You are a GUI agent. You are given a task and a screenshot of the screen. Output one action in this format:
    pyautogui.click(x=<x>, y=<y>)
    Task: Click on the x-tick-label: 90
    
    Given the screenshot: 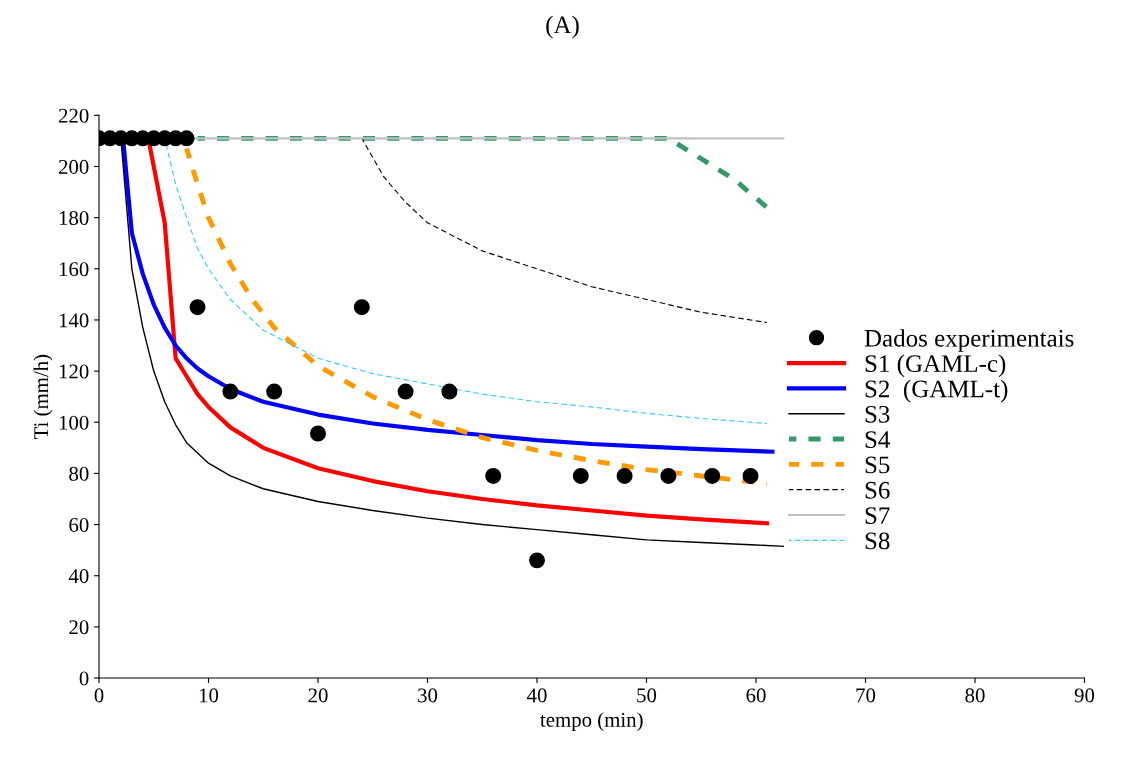 What is the action you would take?
    pyautogui.click(x=1084, y=695)
    